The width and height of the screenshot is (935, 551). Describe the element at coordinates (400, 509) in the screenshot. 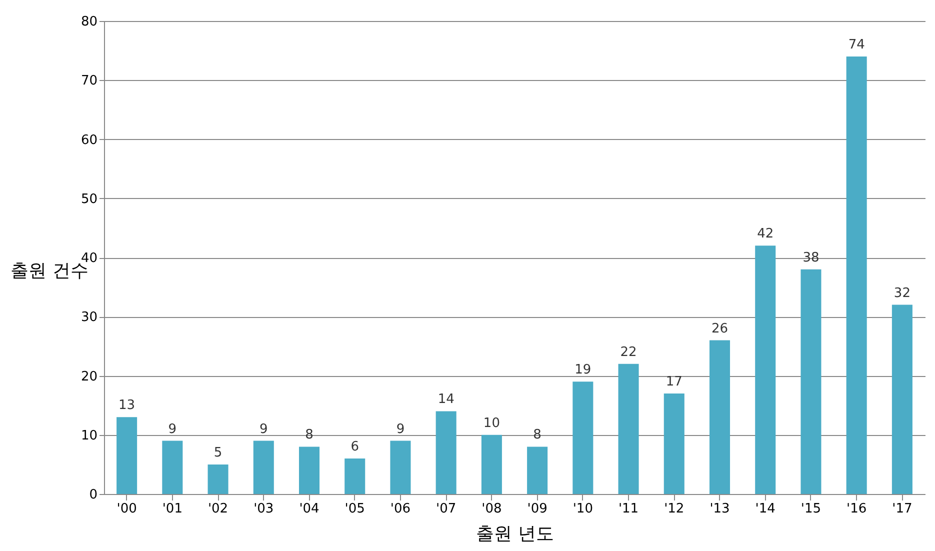

I see `x-tick-label: '06` at that location.